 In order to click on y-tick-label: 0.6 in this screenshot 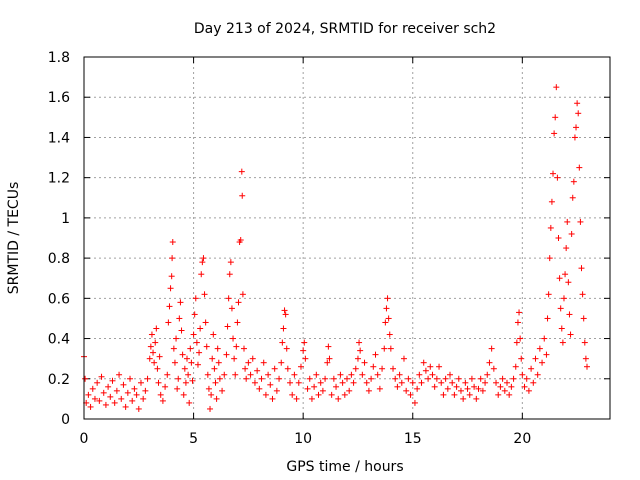, I will do `click(59, 299)`.